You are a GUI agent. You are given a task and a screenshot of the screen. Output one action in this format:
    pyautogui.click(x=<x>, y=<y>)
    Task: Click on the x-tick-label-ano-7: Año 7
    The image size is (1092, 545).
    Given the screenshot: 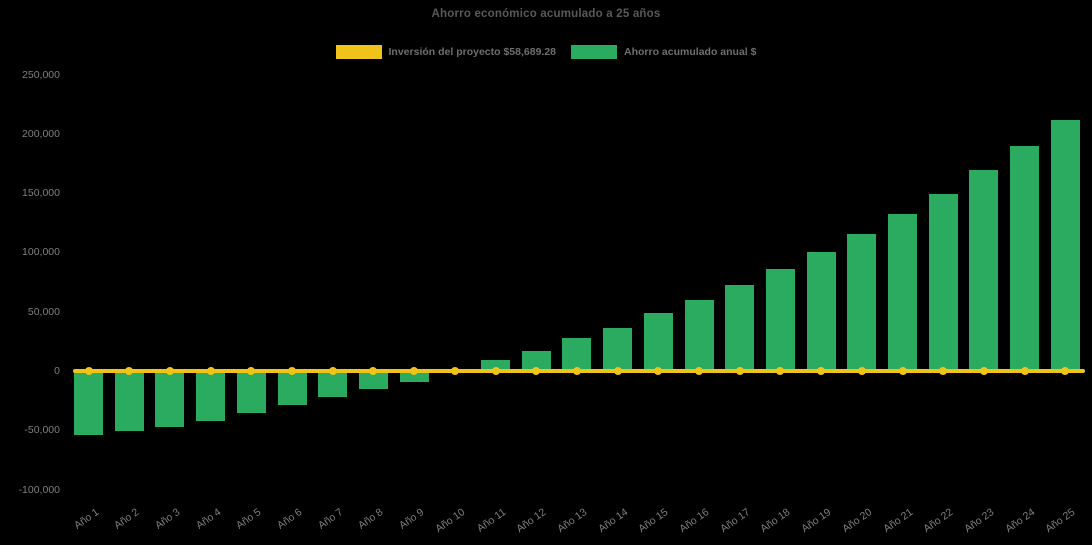 What is the action you would take?
    pyautogui.click(x=330, y=519)
    